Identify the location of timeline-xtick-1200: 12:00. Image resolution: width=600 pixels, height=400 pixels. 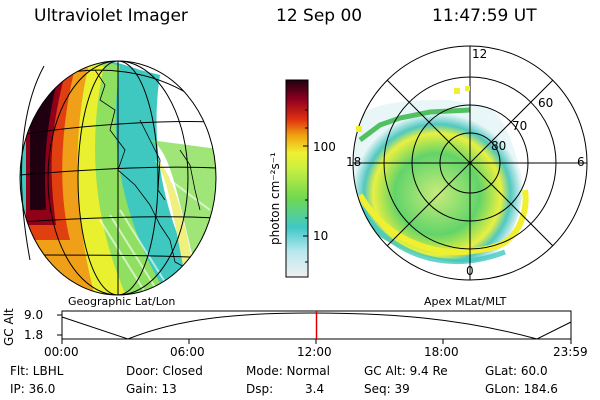
(314, 352).